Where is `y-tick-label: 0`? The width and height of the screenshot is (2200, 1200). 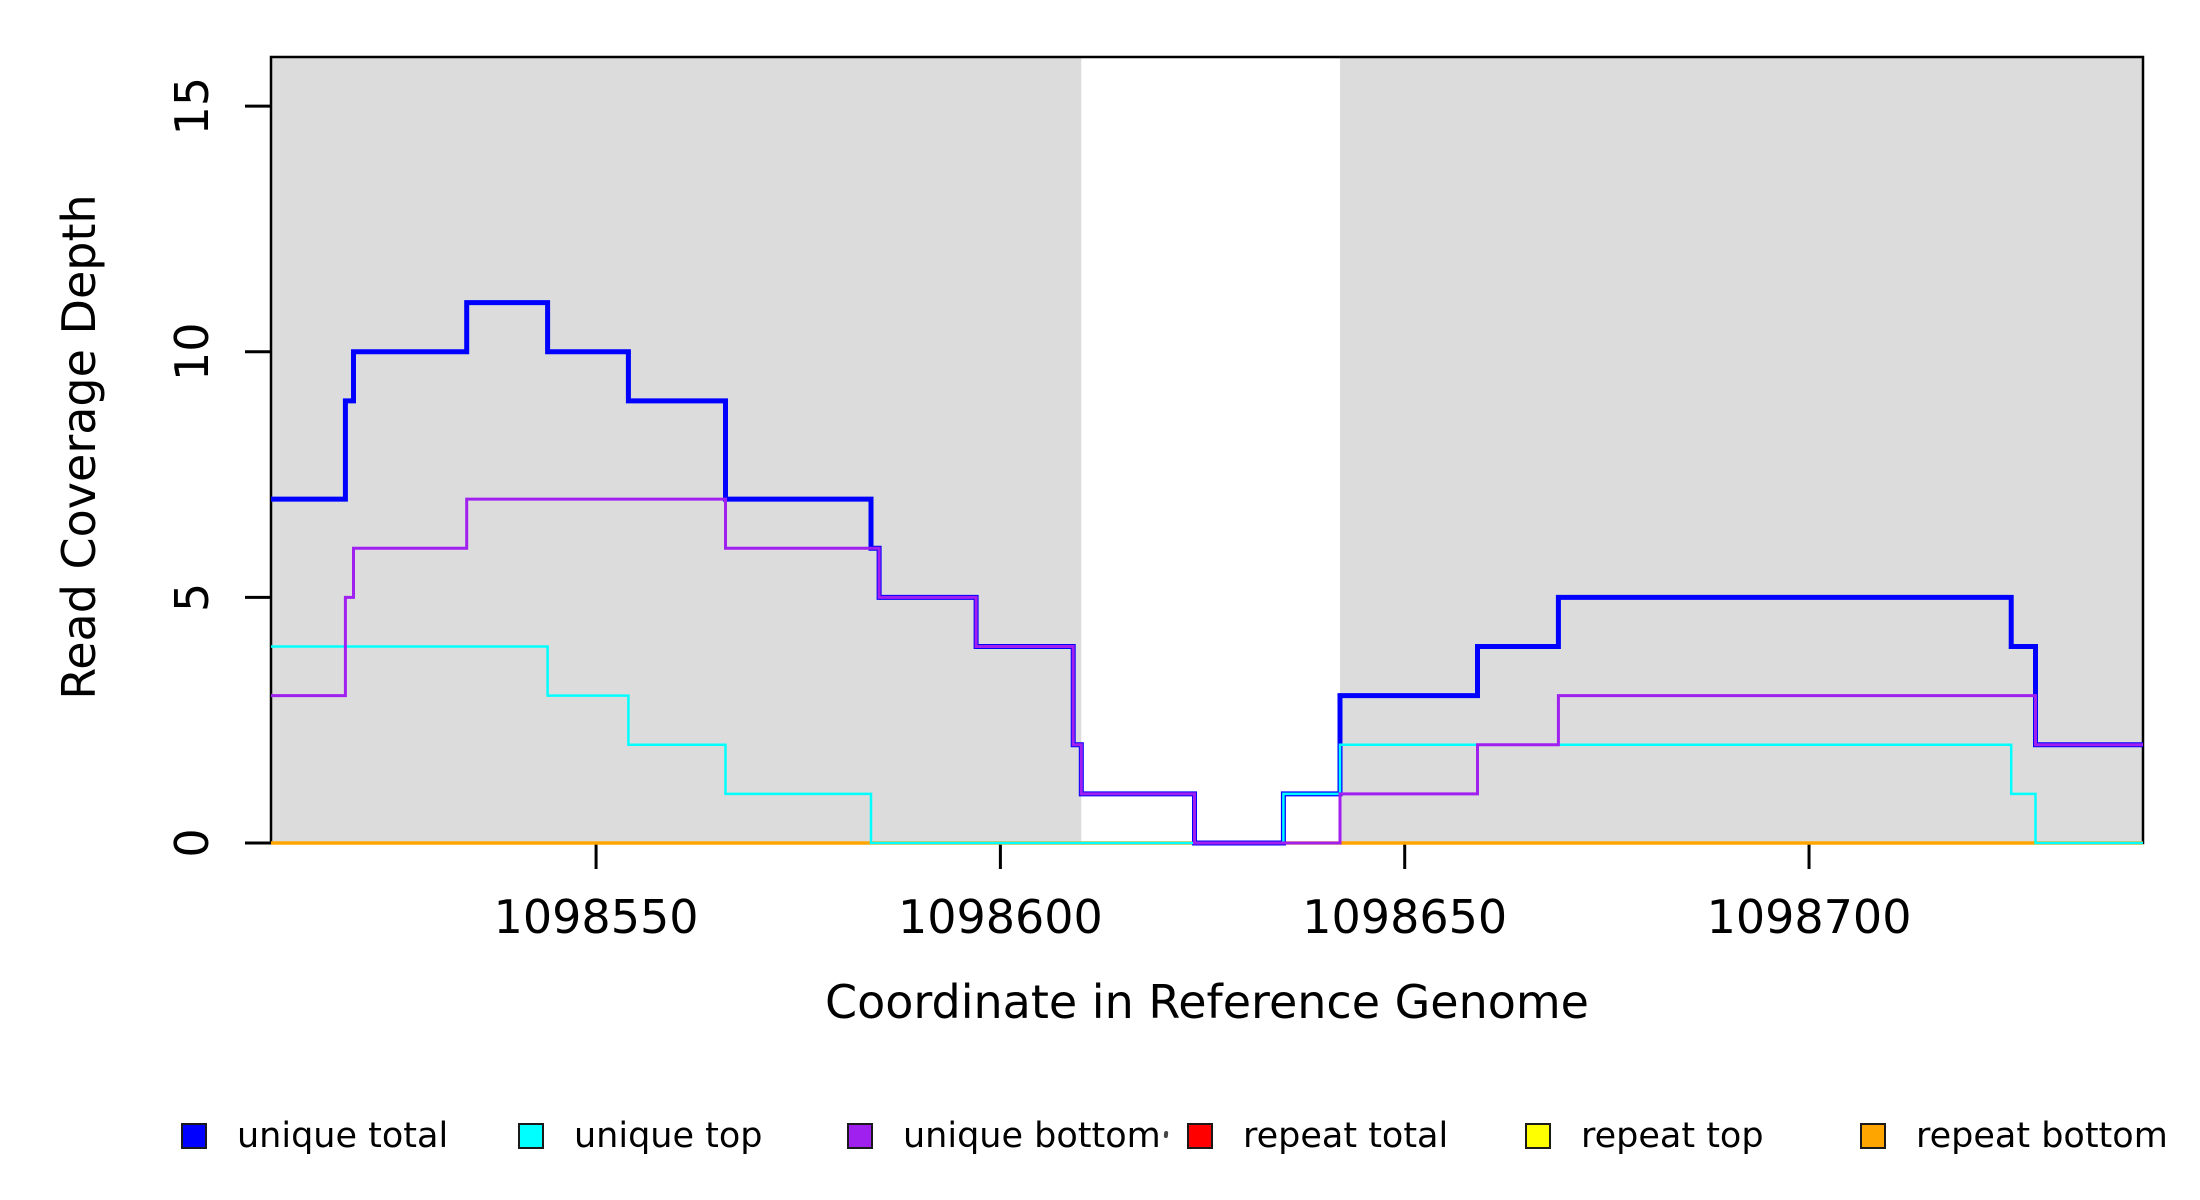
y-tick-label: 0 is located at coordinates (192, 842).